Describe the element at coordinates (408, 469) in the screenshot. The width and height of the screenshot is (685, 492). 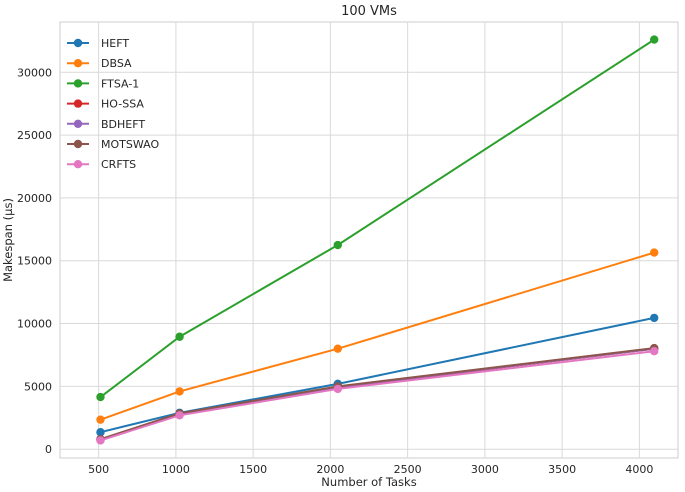
I see `x-tick-label: 2500` at that location.